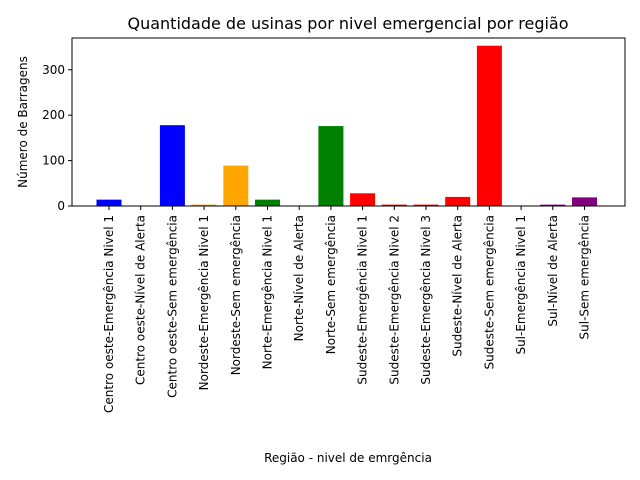  Describe the element at coordinates (348, 458) in the screenshot. I see `x-axis-label: Região - nivel de emrgência` at that location.